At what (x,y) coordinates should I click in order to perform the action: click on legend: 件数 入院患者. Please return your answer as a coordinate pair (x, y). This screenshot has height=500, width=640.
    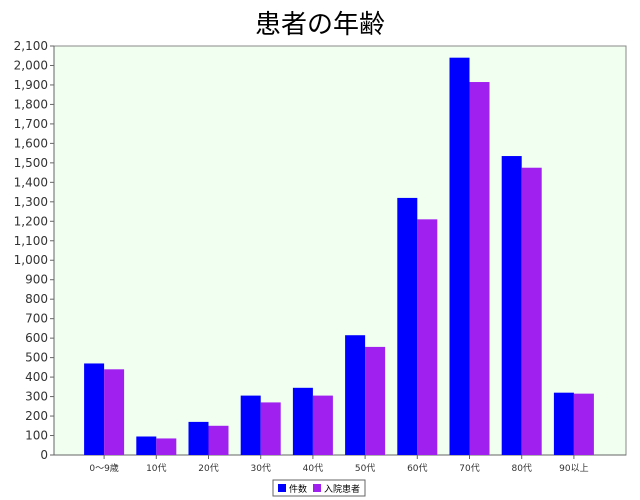
    Looking at the image, I should click on (319, 488).